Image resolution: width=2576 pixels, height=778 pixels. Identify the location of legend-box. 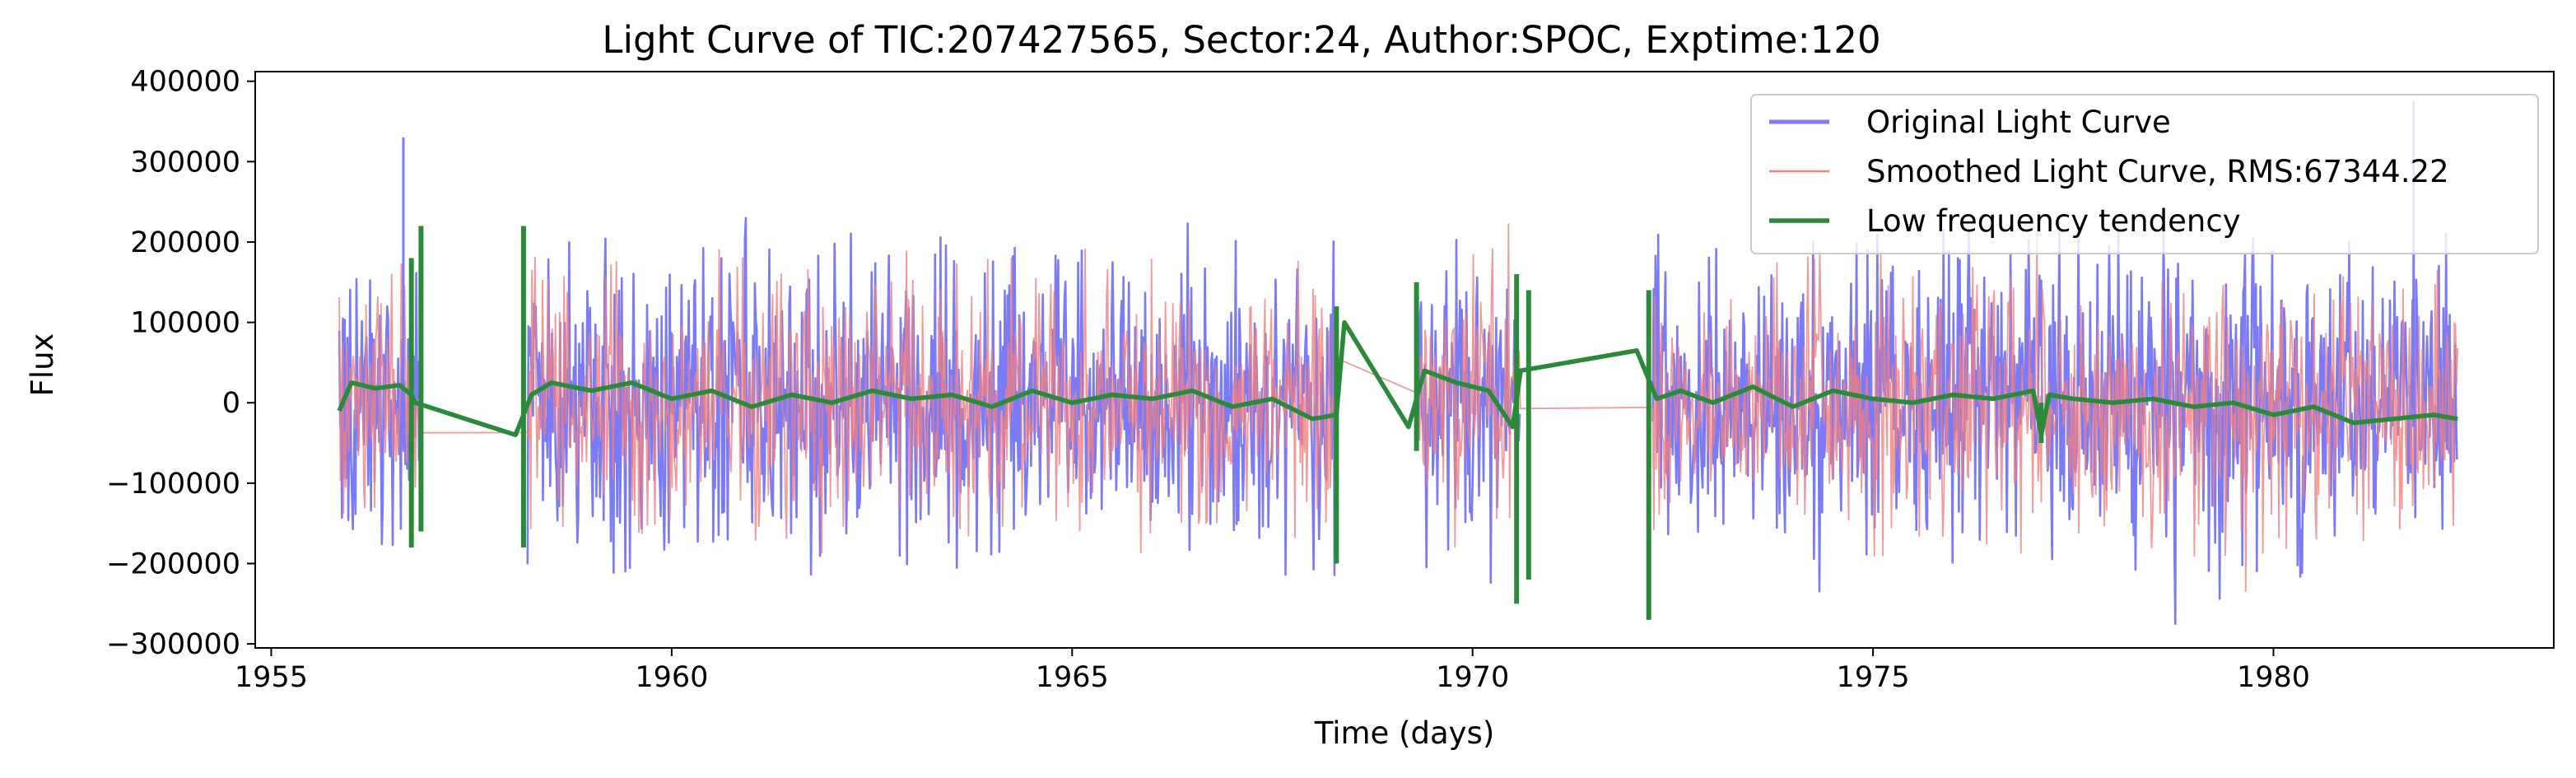
(2144, 174).